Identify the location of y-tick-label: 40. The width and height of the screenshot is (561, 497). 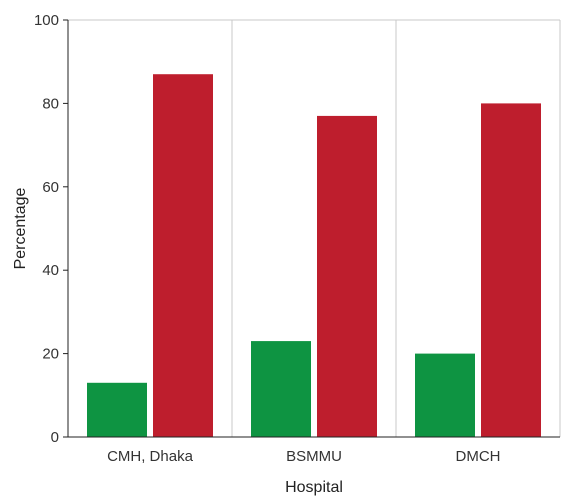
(50, 270).